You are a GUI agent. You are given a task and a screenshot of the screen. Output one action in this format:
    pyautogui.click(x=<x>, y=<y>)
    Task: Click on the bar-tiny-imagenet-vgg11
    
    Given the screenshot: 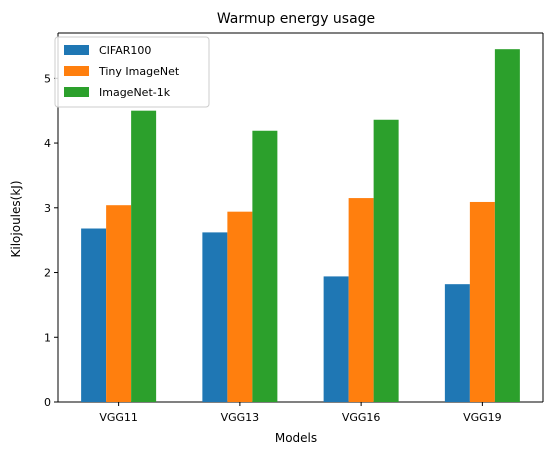 What is the action you would take?
    pyautogui.click(x=119, y=303)
    